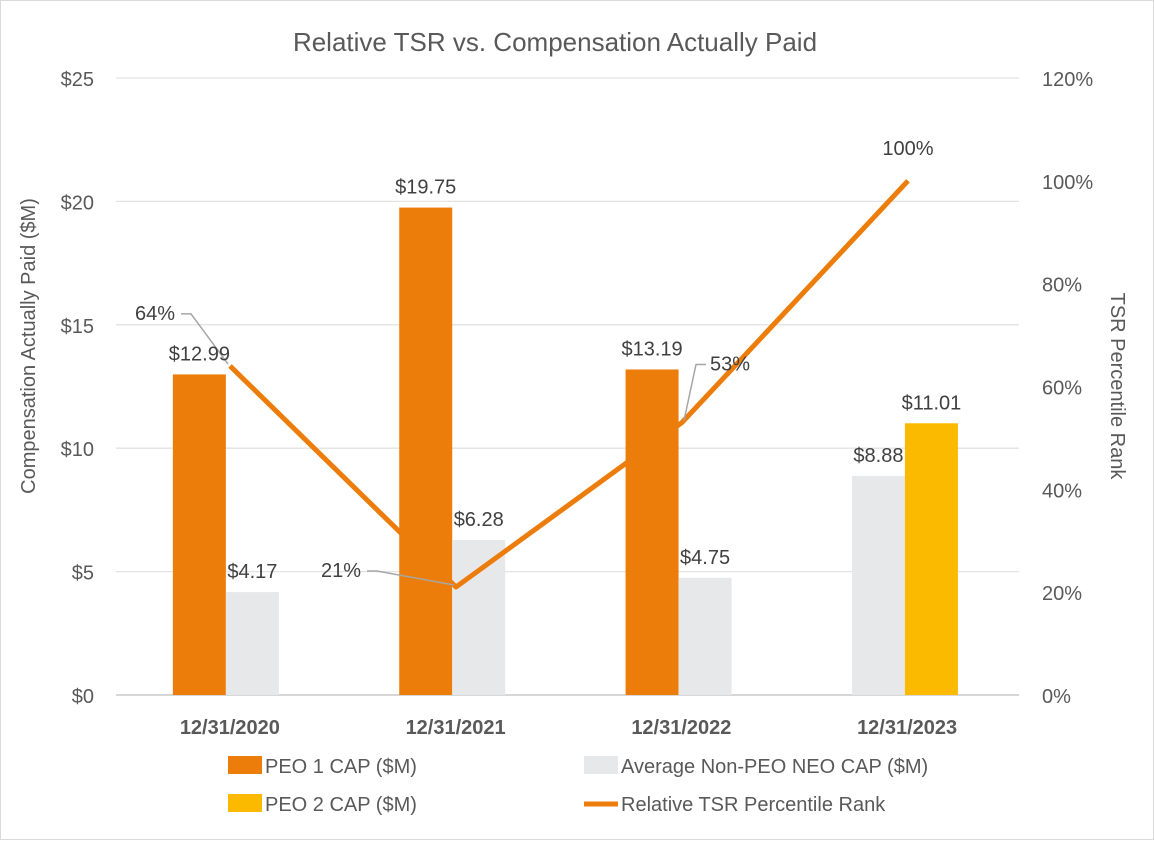 This screenshot has width=1154, height=844. Describe the element at coordinates (705, 558) in the screenshot. I see `bar-data-label: $4.75` at that location.